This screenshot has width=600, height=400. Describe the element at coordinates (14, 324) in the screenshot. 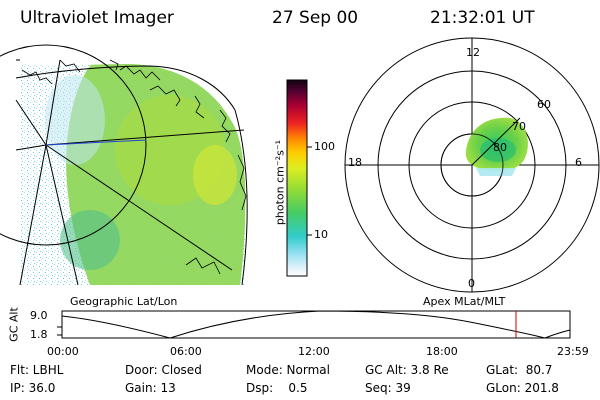

I see `altitude-ylabel: GC Alt` at that location.